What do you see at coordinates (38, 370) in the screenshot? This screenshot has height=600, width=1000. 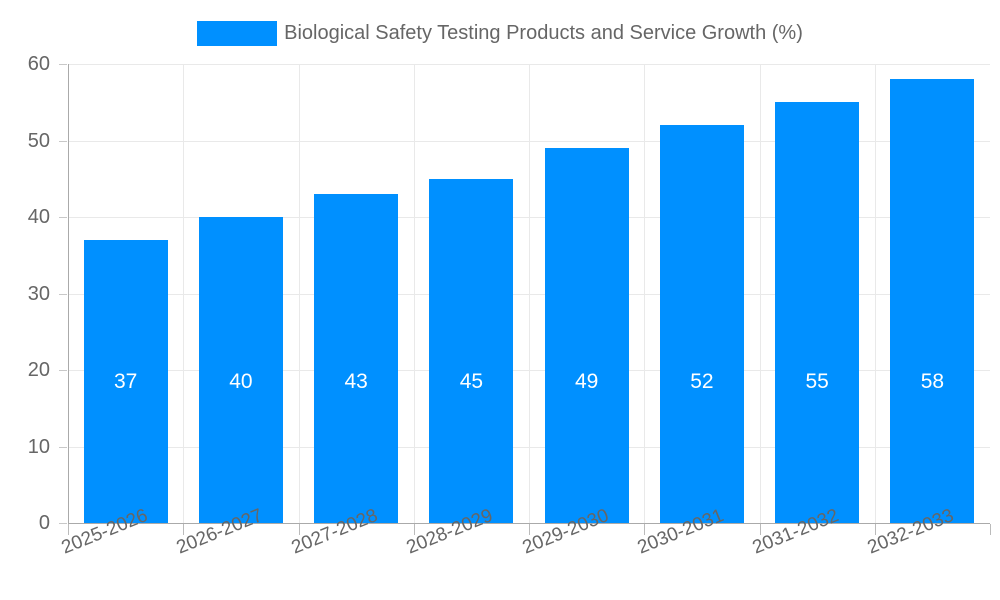 I see `y-axis-tick-label: 20` at bounding box center [38, 370].